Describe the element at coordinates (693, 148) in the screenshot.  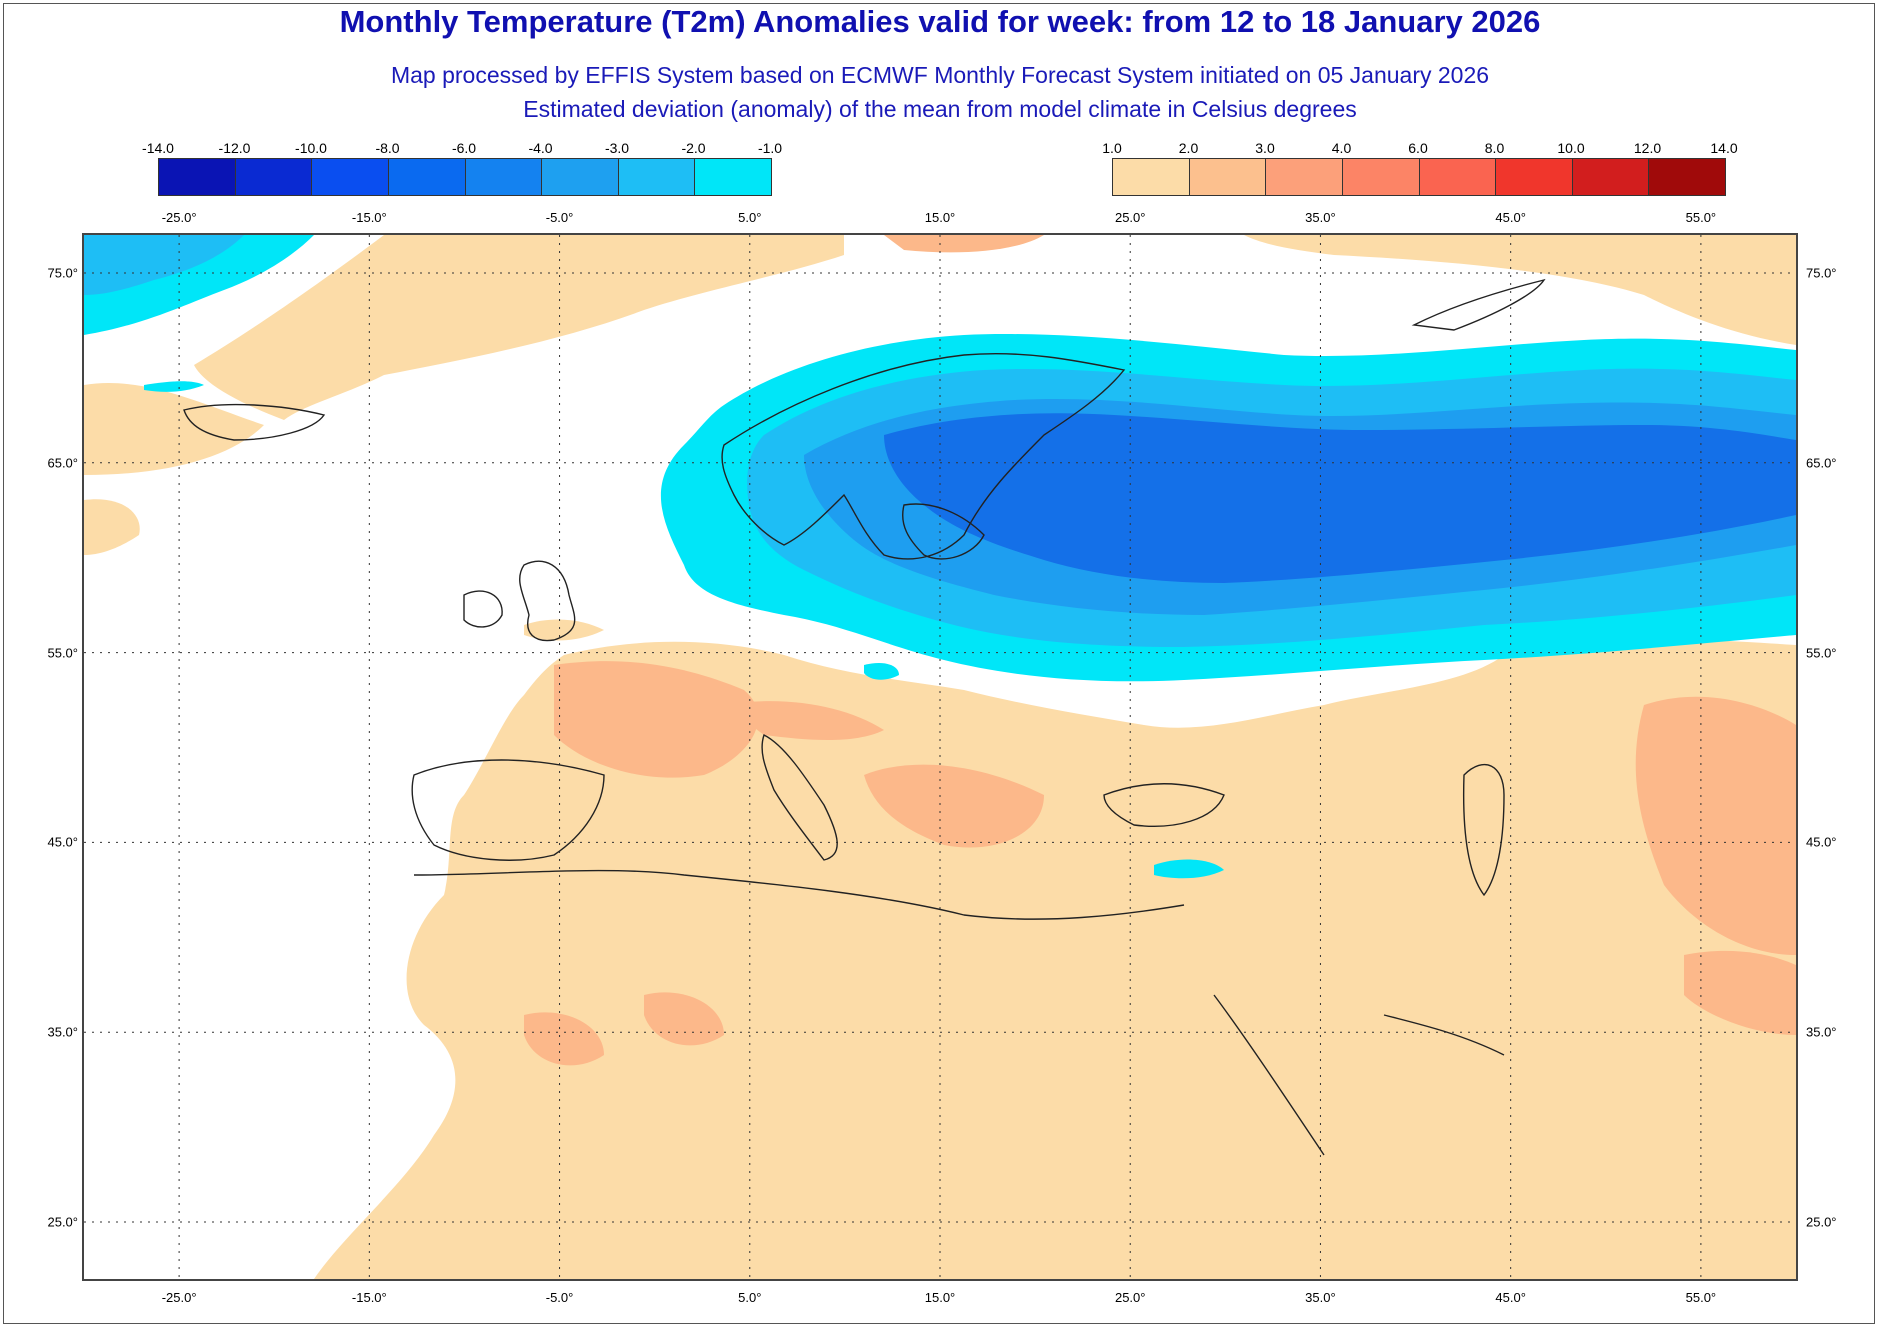
I see `legend-cold-tick: -2.0` at that location.